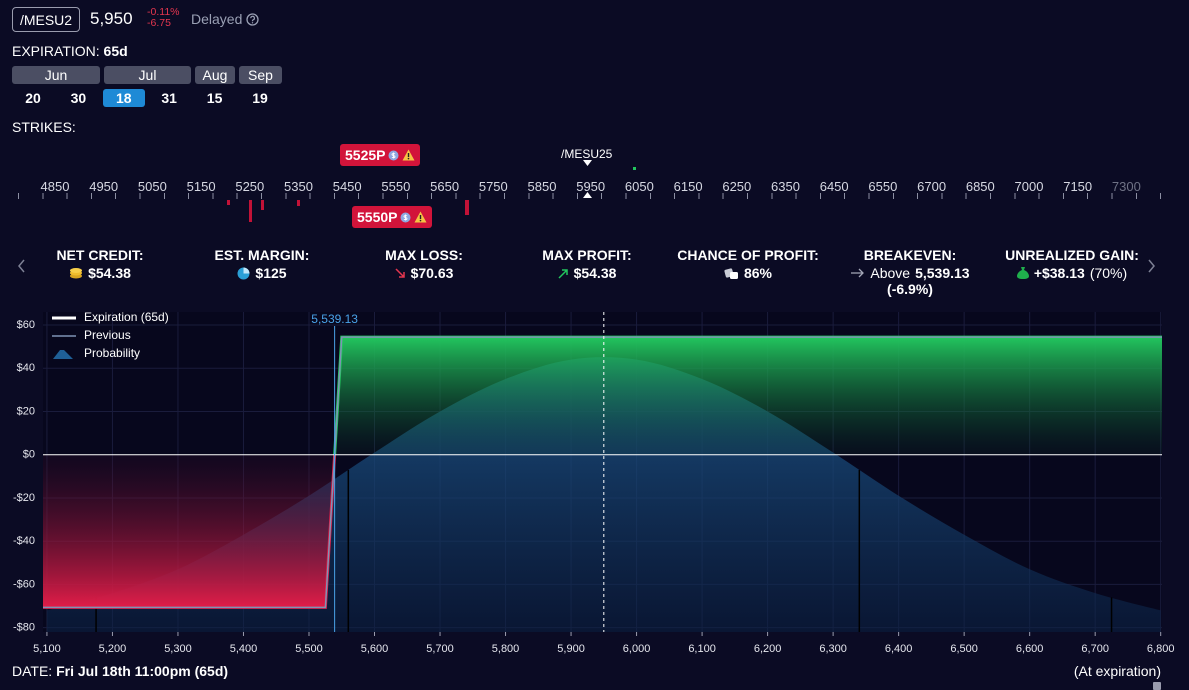 The height and width of the screenshot is (690, 1189). What do you see at coordinates (637, 649) in the screenshot?
I see `x-tick-label: 6,000` at bounding box center [637, 649].